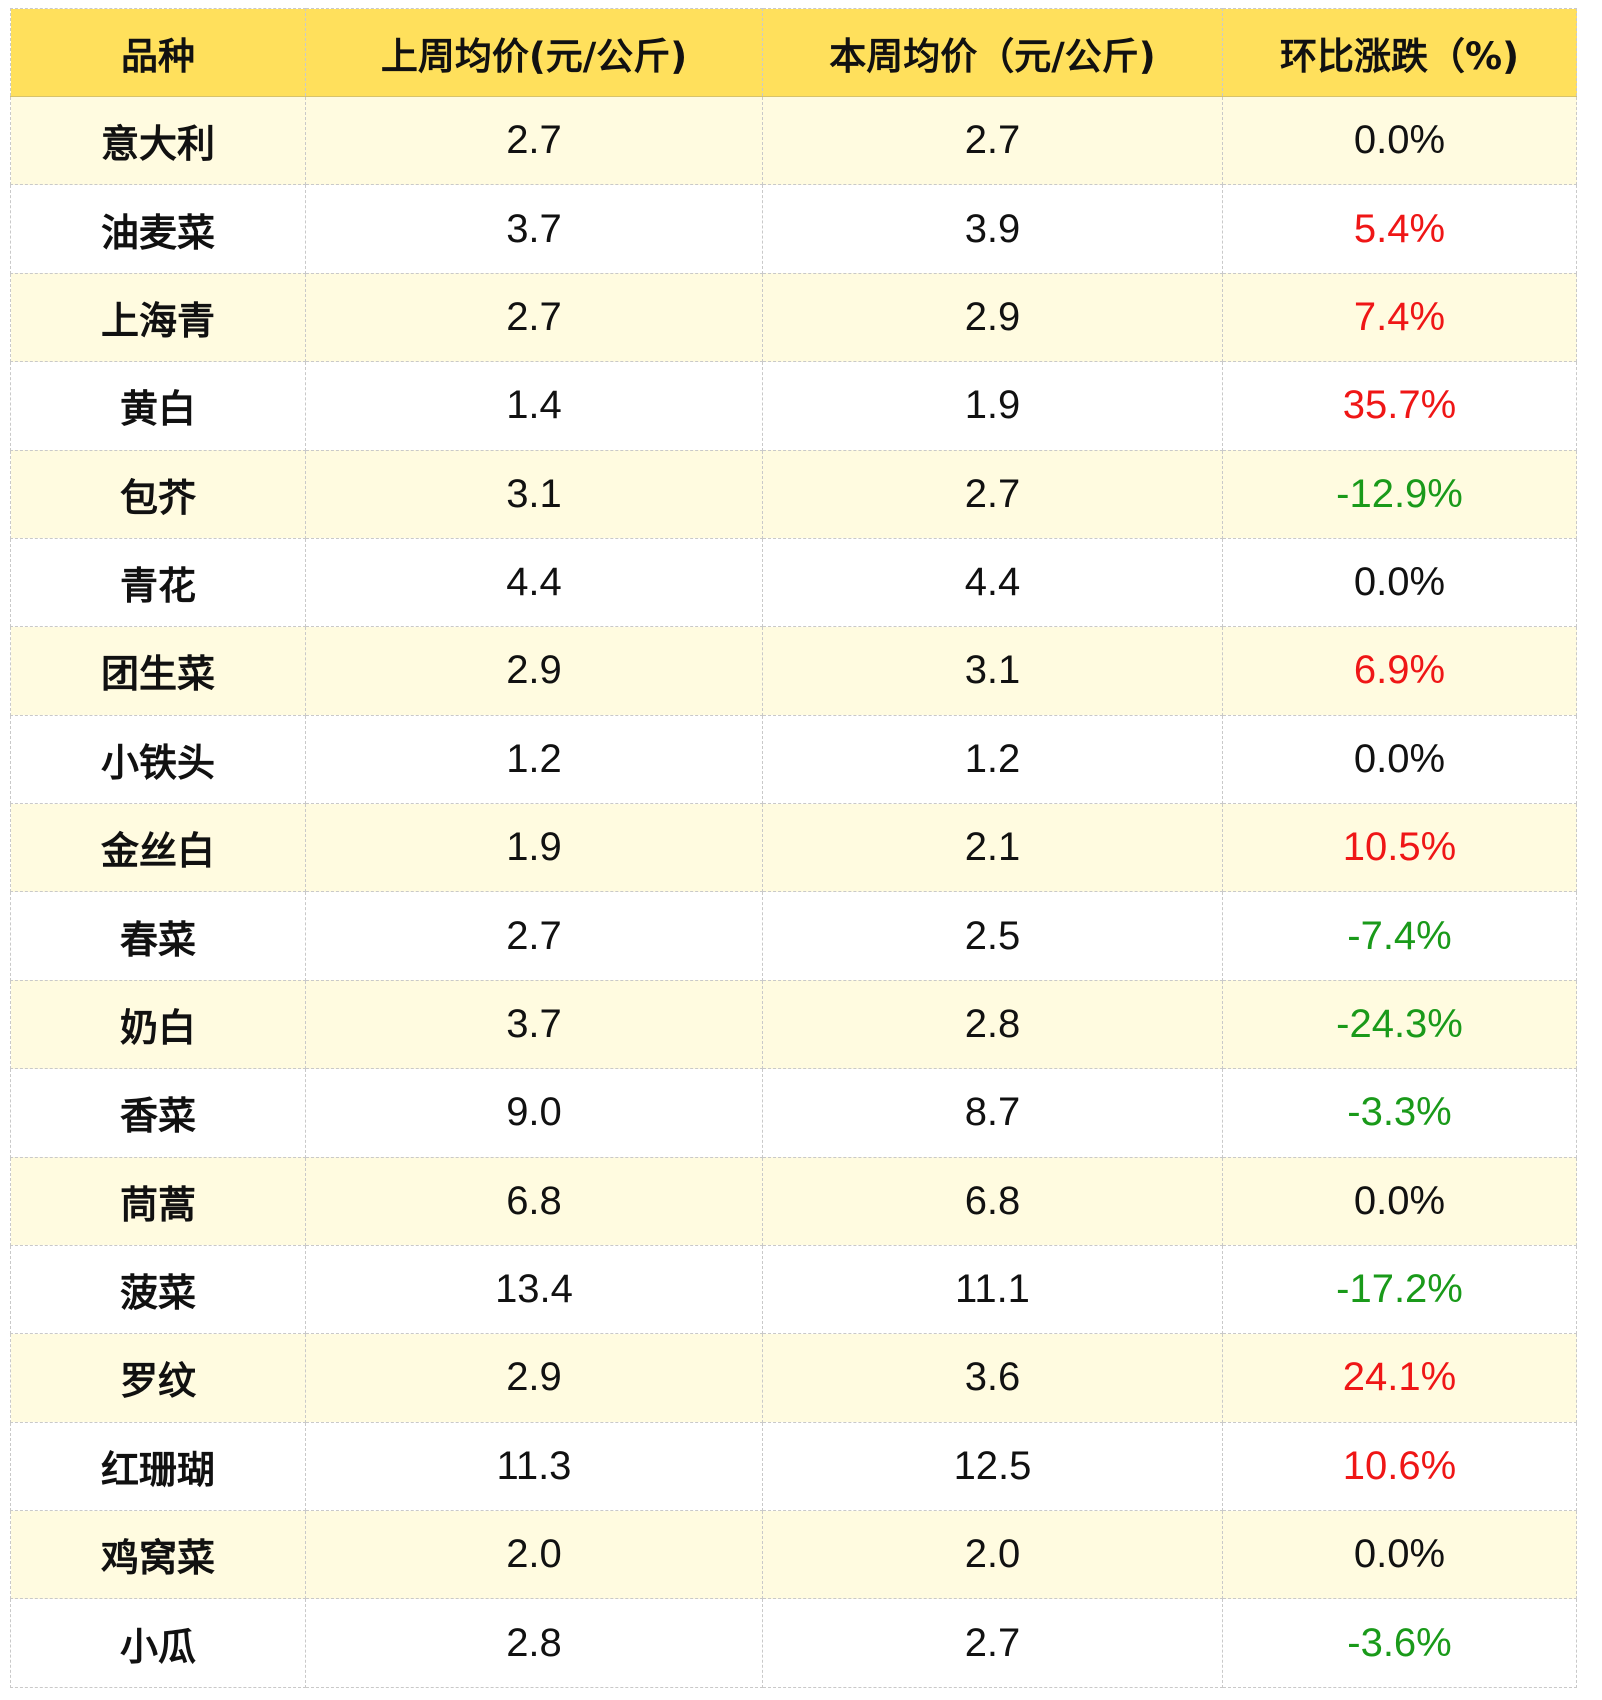  Describe the element at coordinates (534, 1554) in the screenshot. I see `last-week-price-cell: 2.0` at that location.